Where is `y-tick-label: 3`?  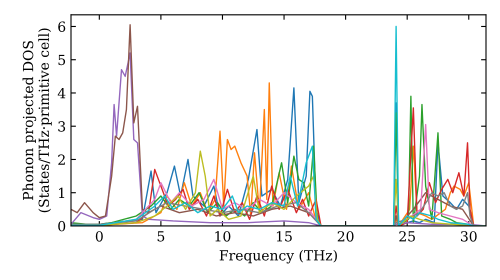
y-tick-label: 3 is located at coordinates (62, 126).